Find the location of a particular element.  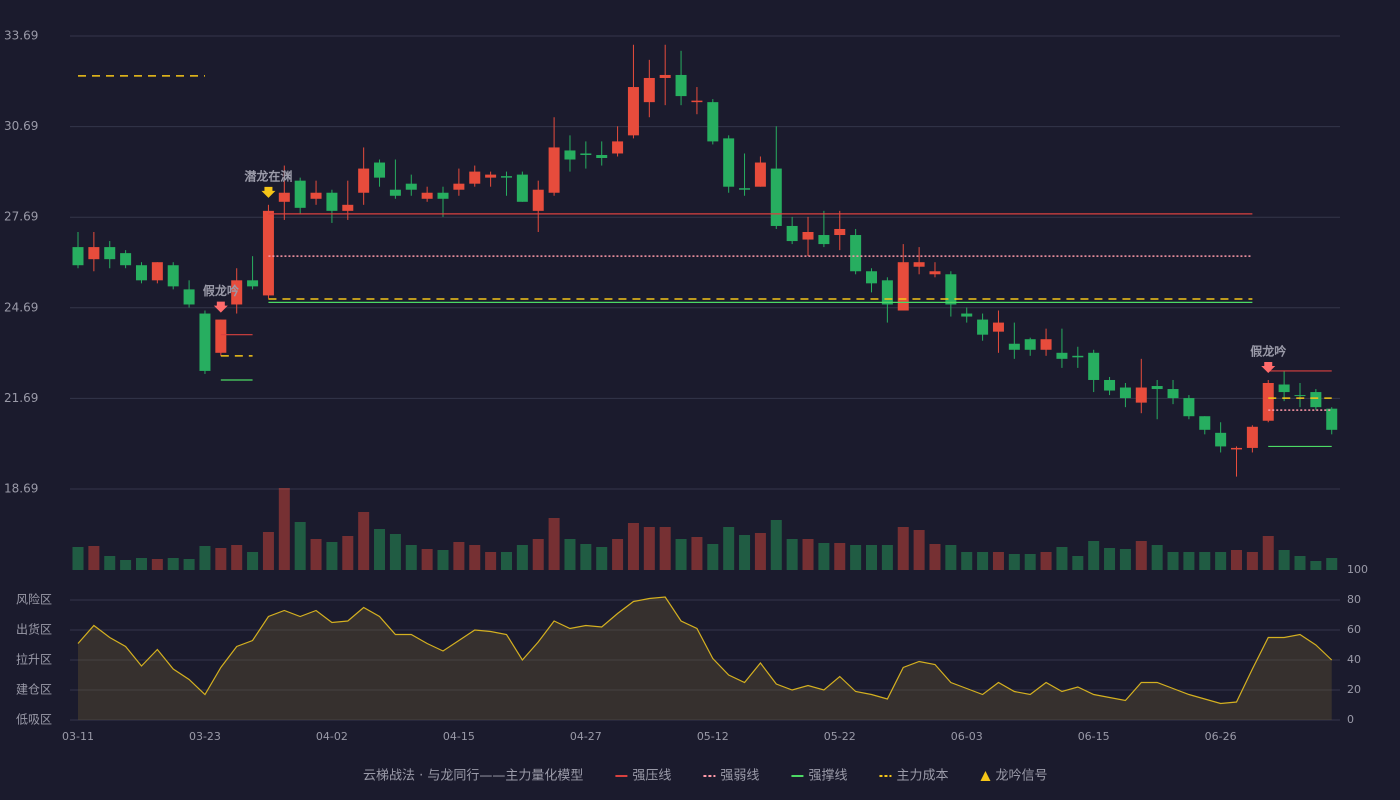

y-tick-label: 27.69 is located at coordinates (21, 217).